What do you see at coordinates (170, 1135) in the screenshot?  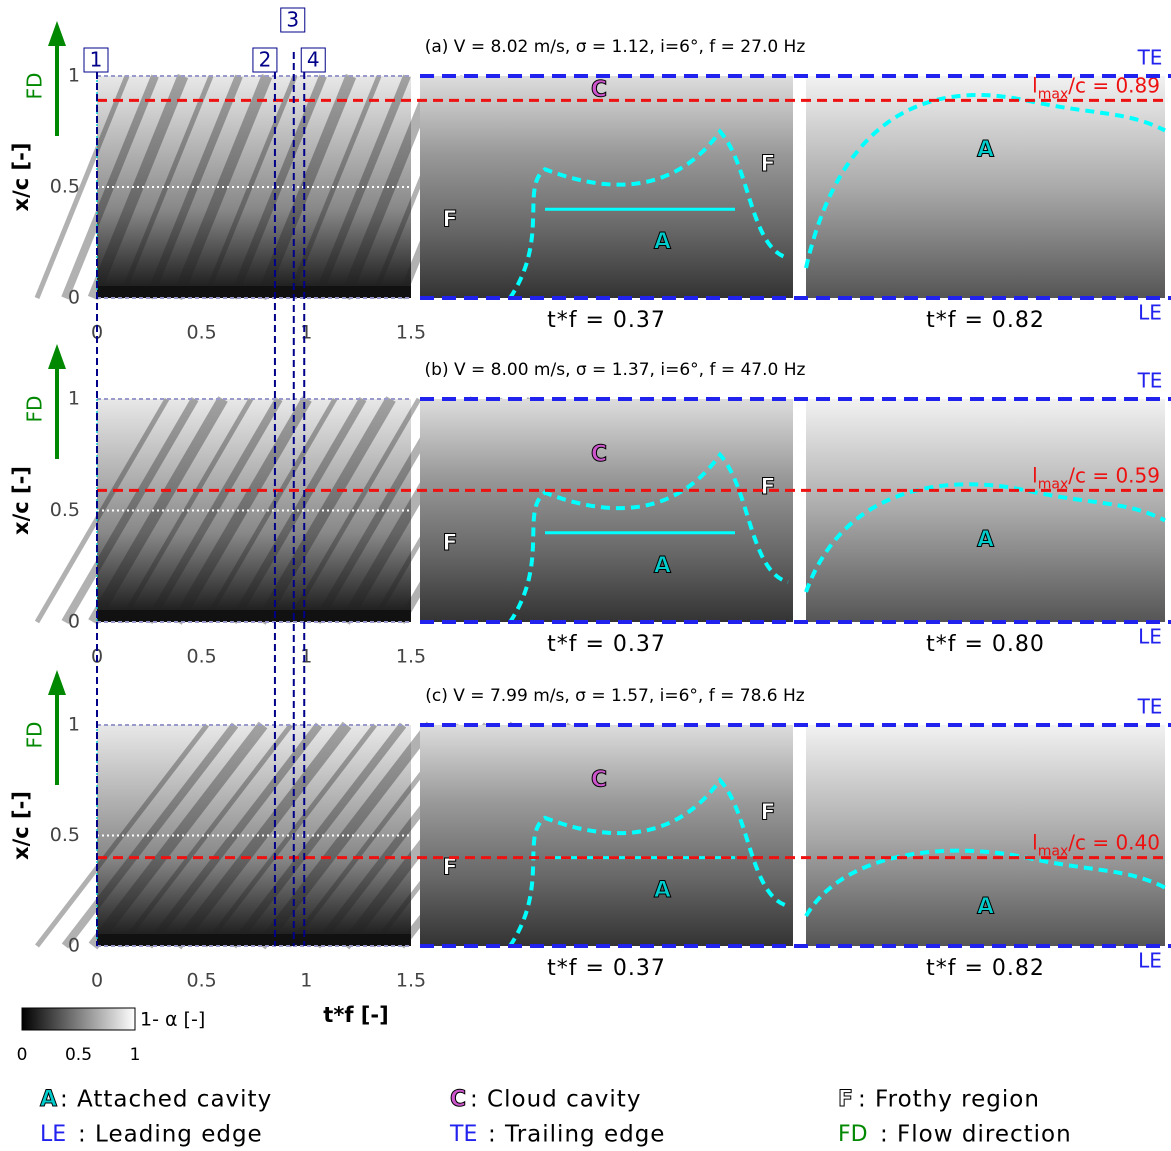 I see `legend-text: : Leading edge` at bounding box center [170, 1135].